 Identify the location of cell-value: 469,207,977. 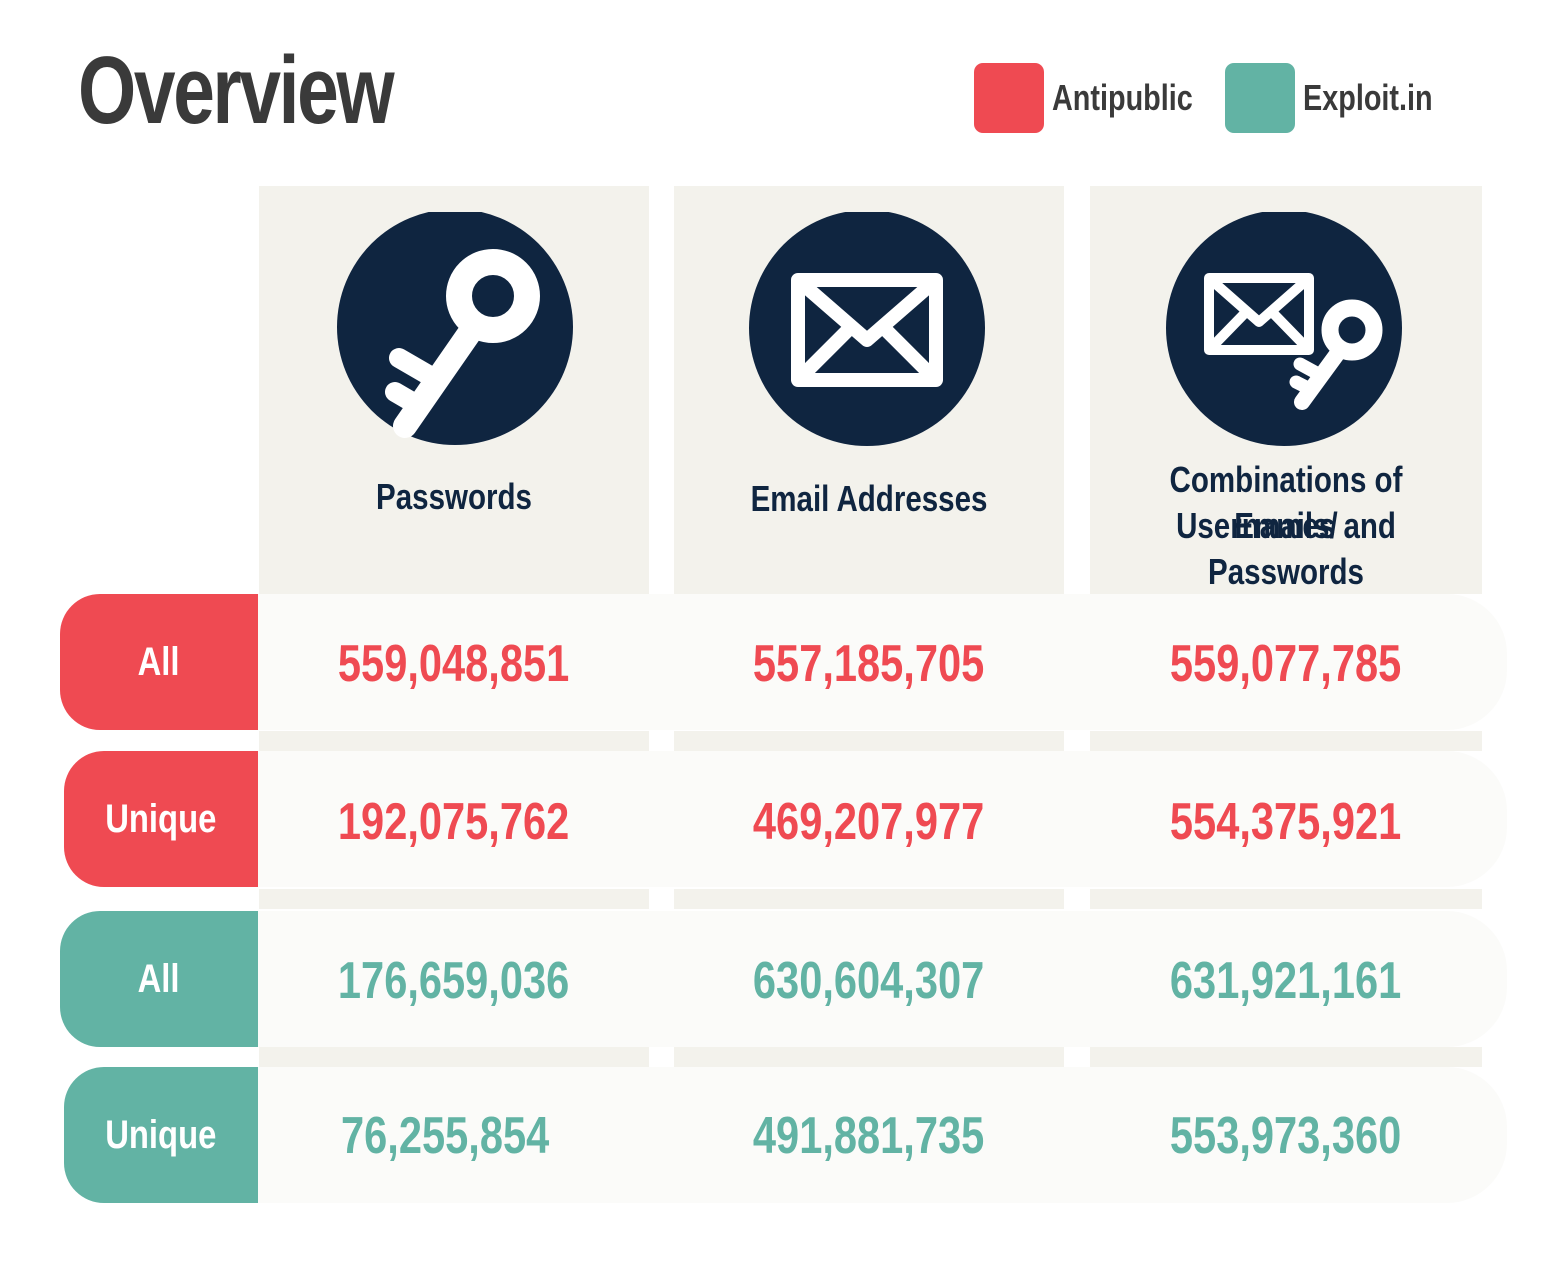
(869, 822).